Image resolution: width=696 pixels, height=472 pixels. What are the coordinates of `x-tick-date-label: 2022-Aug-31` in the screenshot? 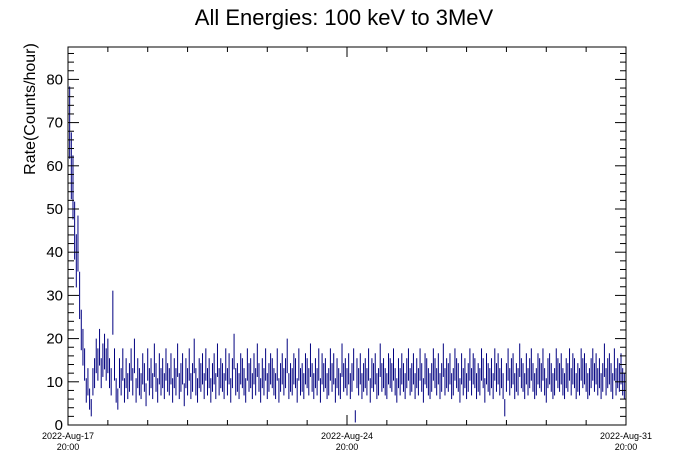 It's located at (626, 436).